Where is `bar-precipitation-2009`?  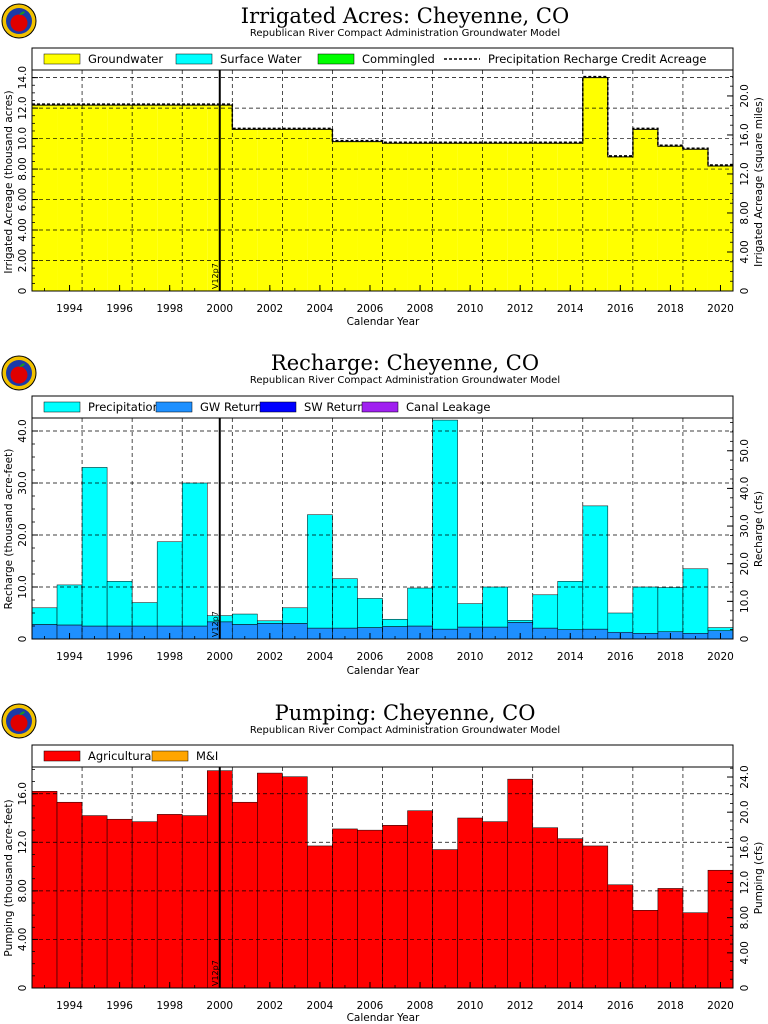 bar-precipitation-2009 is located at coordinates (445, 524).